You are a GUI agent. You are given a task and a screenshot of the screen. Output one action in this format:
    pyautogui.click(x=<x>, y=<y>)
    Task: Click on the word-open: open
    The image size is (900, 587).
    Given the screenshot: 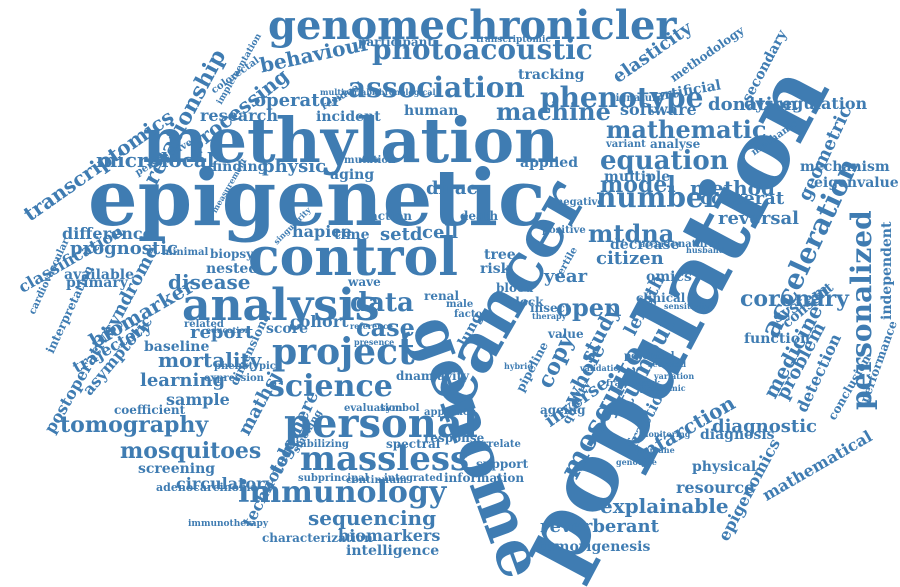 What is the action you would take?
    pyautogui.click(x=589, y=307)
    